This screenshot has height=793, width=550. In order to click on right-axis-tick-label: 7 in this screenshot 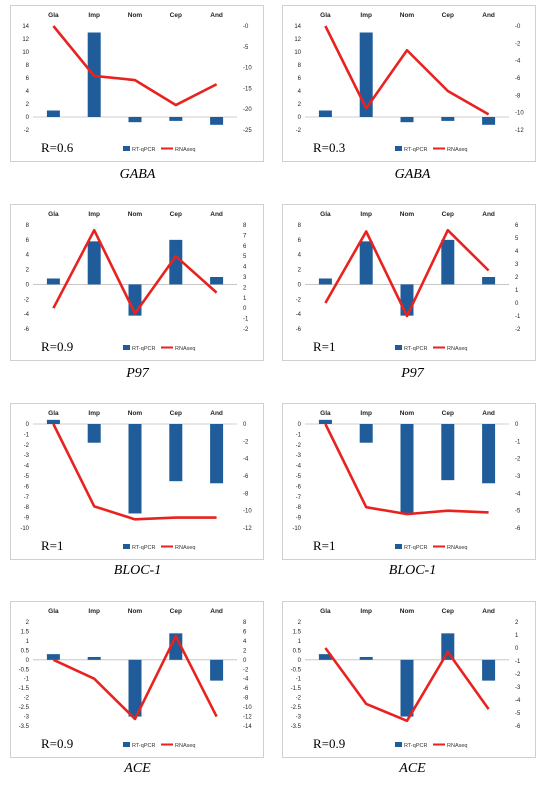, I will do `click(245, 236)`.